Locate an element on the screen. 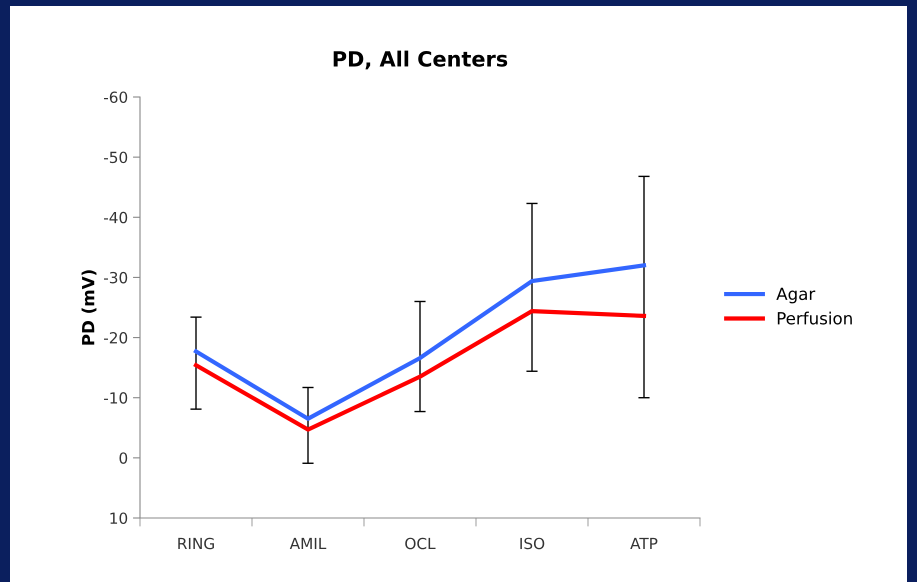  legend-label: Perfusion is located at coordinates (815, 318).